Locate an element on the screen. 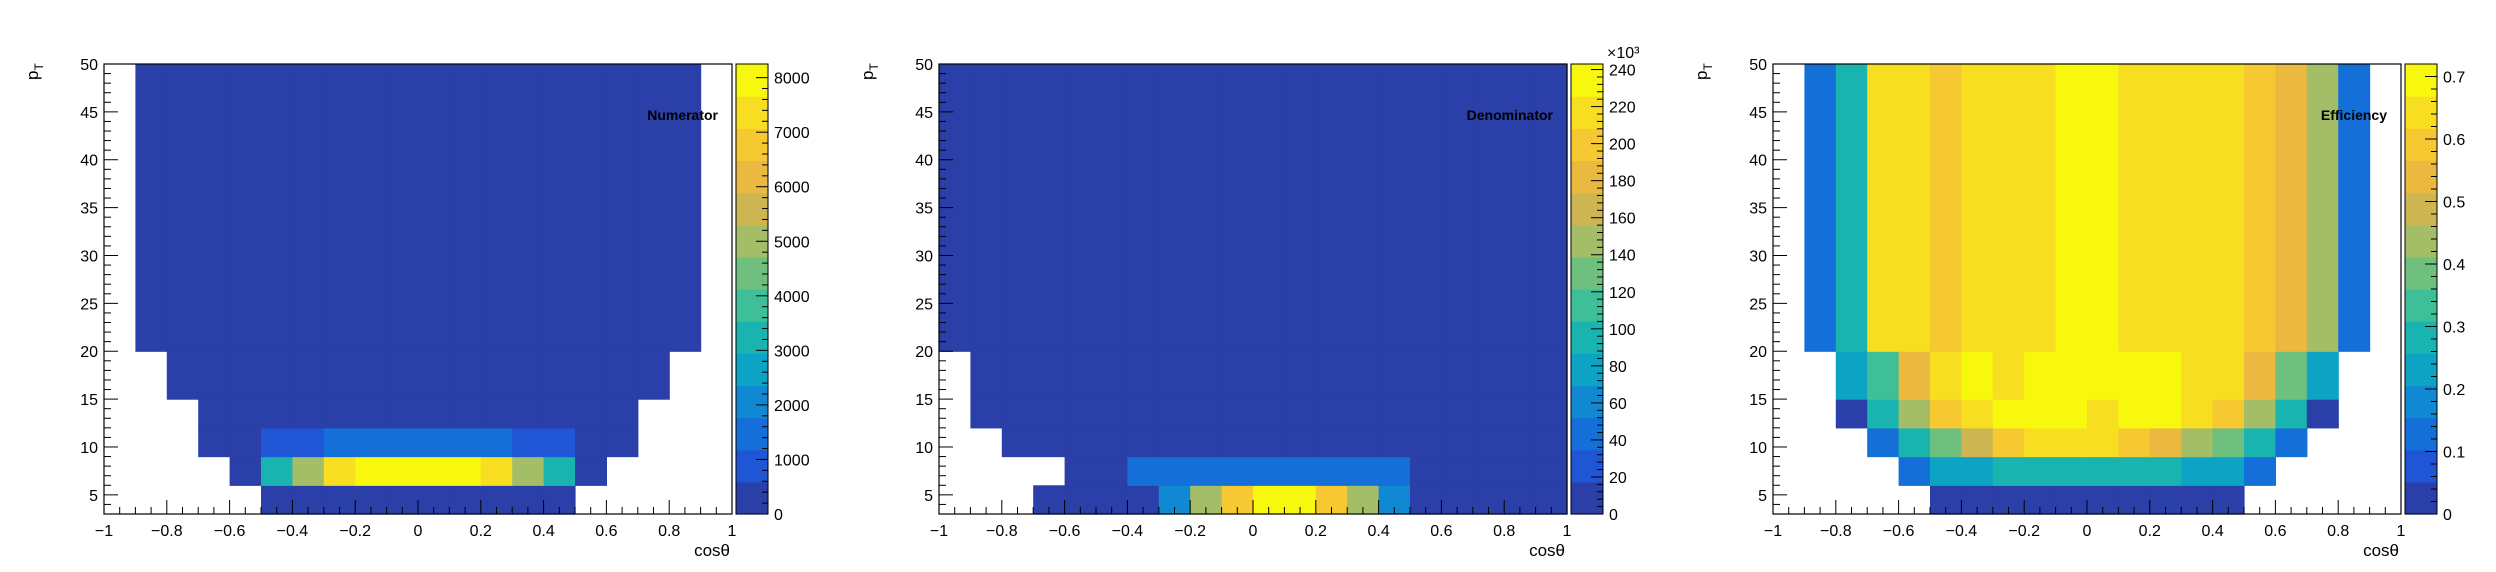  x-tick-label: −1 is located at coordinates (104, 531).